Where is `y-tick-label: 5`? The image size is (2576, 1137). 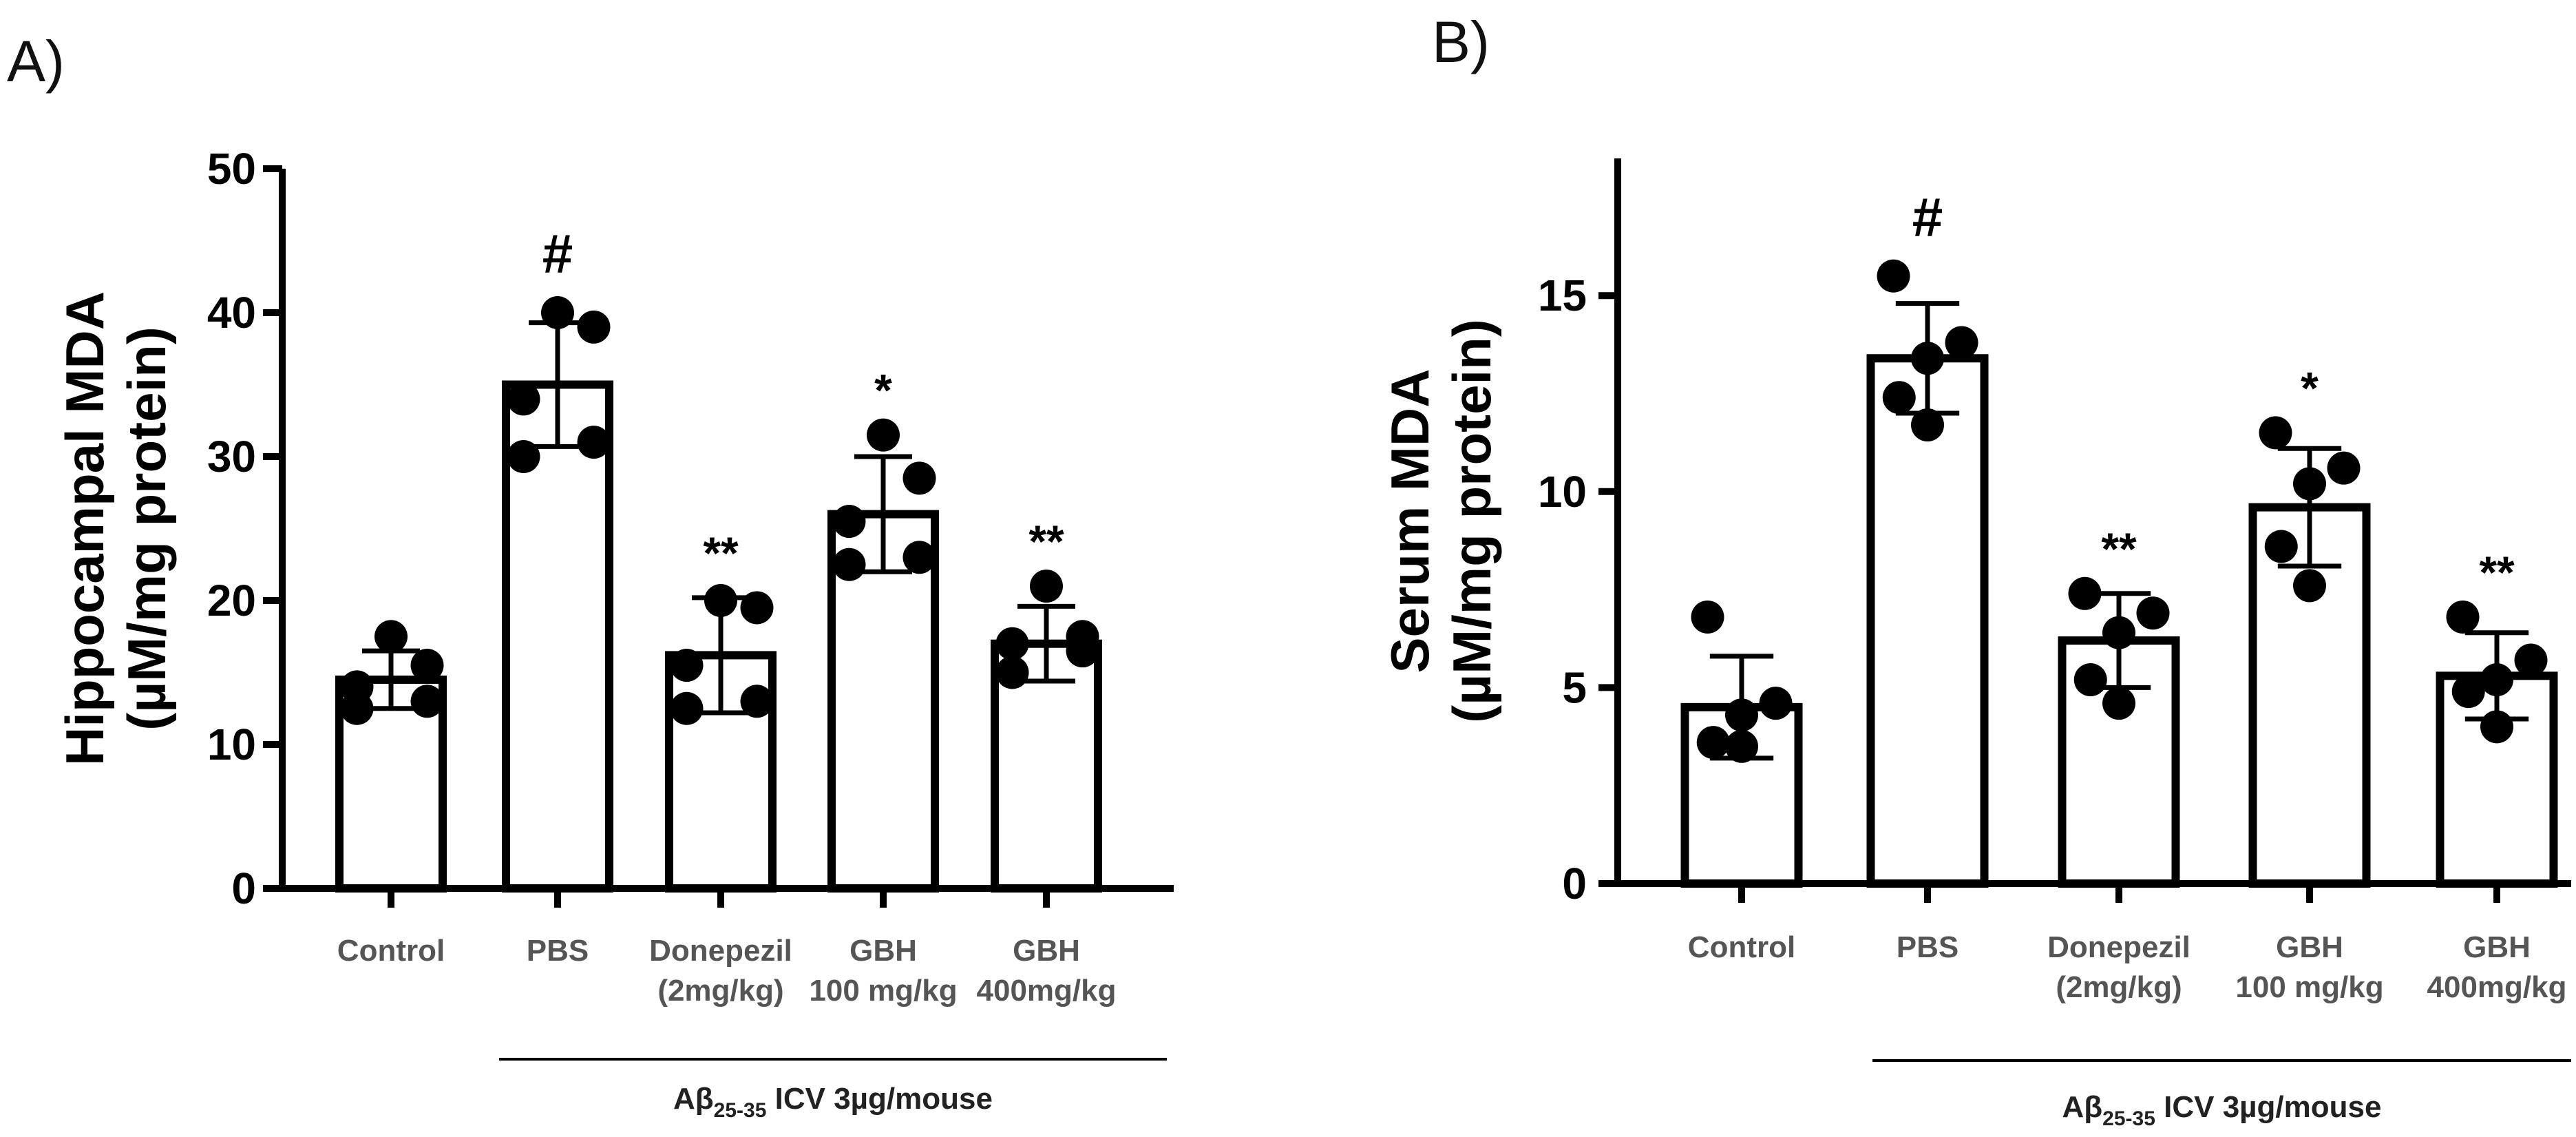 y-tick-label: 5 is located at coordinates (1575, 687).